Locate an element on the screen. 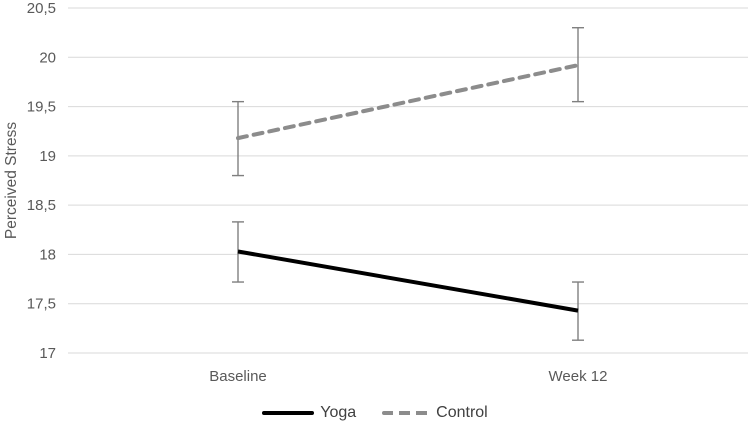 Image resolution: width=750 pixels, height=431 pixels. y-tick-label: 17,5 is located at coordinates (41, 304).